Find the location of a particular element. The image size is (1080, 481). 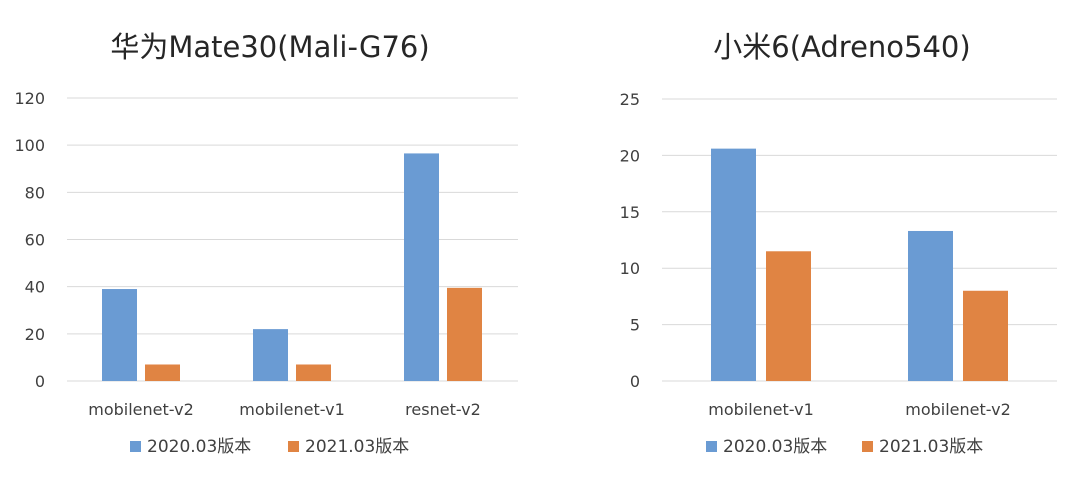

bar-resnet-v2-2020.03版本 is located at coordinates (421, 267).